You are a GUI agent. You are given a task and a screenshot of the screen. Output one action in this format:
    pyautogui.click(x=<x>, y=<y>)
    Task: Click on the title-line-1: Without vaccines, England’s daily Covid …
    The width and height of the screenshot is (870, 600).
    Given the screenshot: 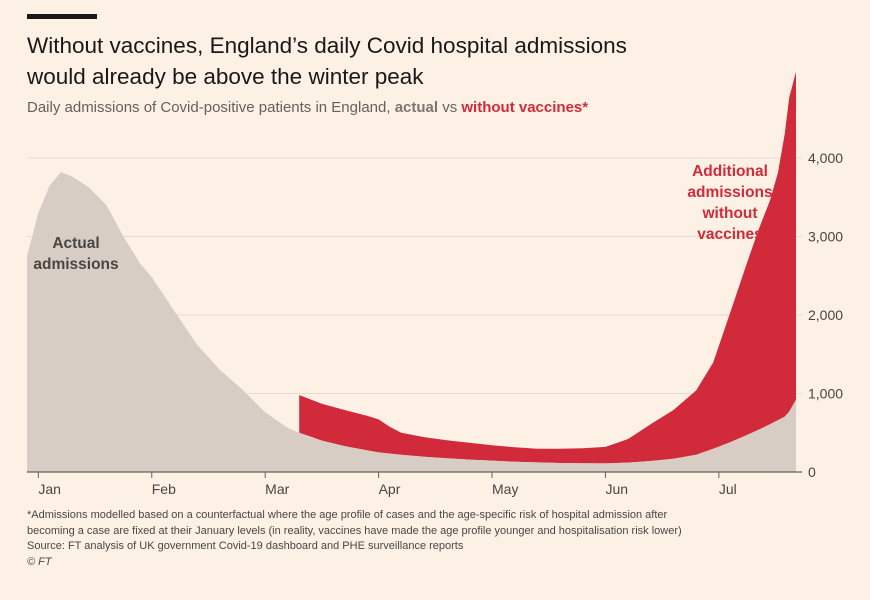 What is the action you would take?
    pyautogui.click(x=327, y=45)
    